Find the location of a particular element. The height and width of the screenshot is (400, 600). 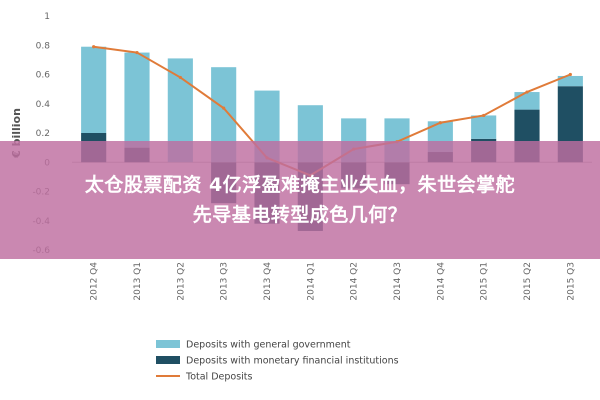

headline-line-1: 太仓股票配资 4亿浮盈难掩主业失血，朱世会掌舵 is located at coordinates (300, 185).